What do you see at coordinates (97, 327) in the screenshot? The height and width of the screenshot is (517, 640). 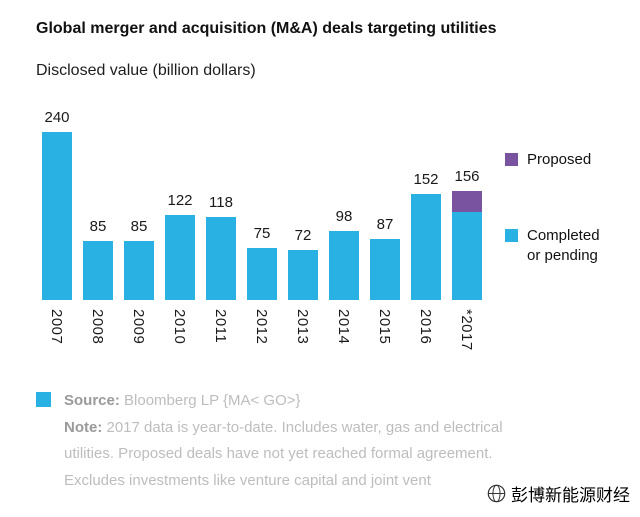 I see `x-tick-label: 2008` at bounding box center [97, 327].